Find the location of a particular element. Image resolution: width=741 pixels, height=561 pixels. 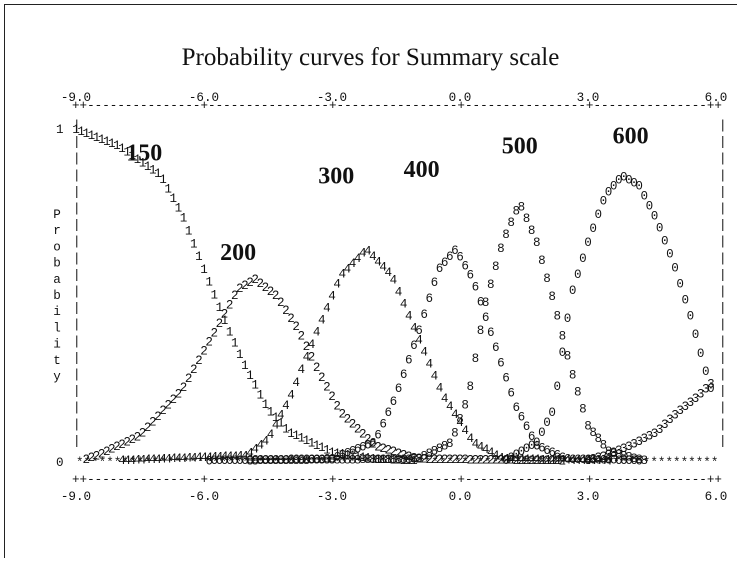

y-axis-label-char: l is located at coordinates (57, 328).